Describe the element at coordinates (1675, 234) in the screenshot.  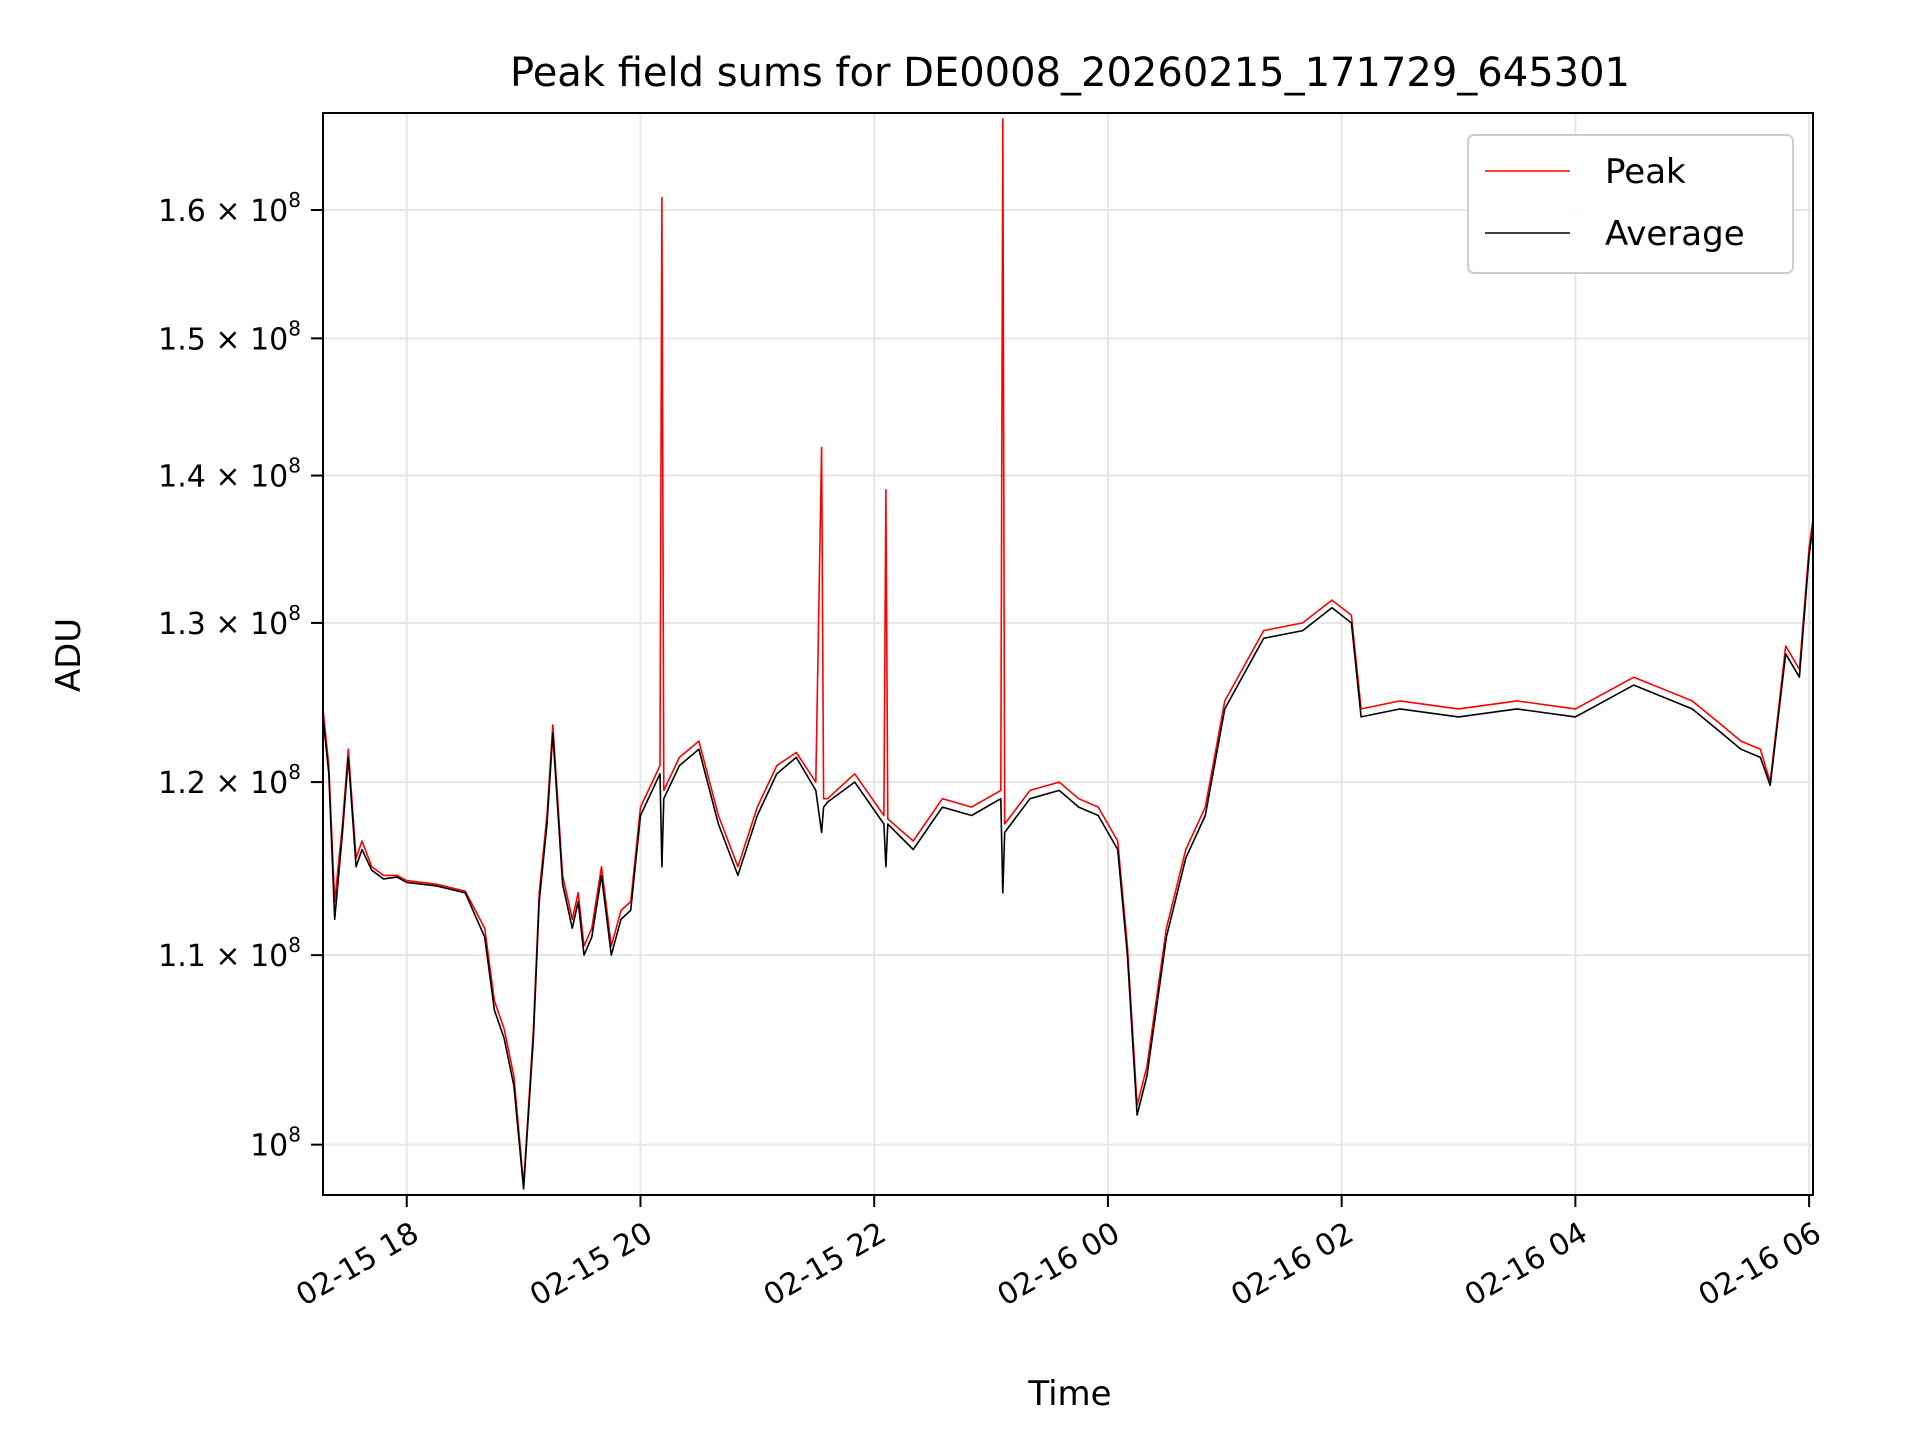
I see `legend-label-average: Average` at that location.